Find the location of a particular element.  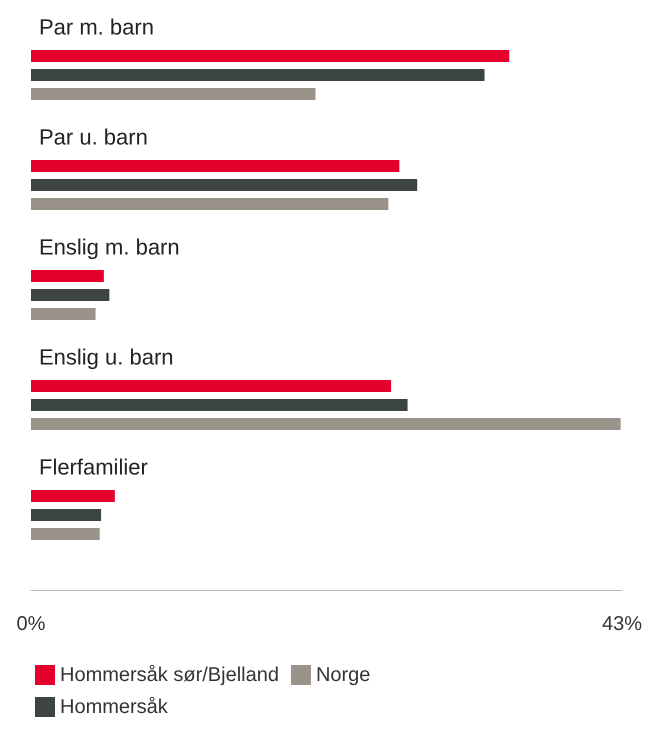

legend-label: Norge is located at coordinates (343, 675).